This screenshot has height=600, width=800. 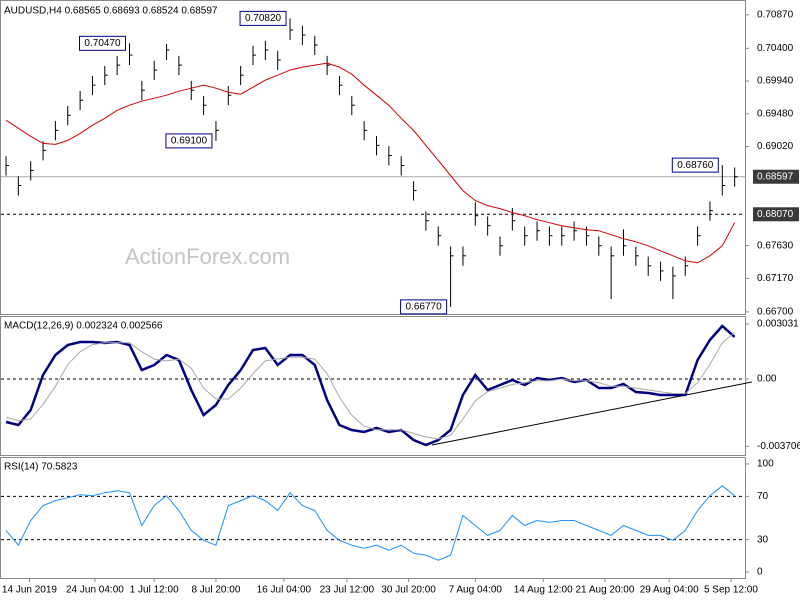 I want to click on last-price-label: 0.68597, so click(x=775, y=176).